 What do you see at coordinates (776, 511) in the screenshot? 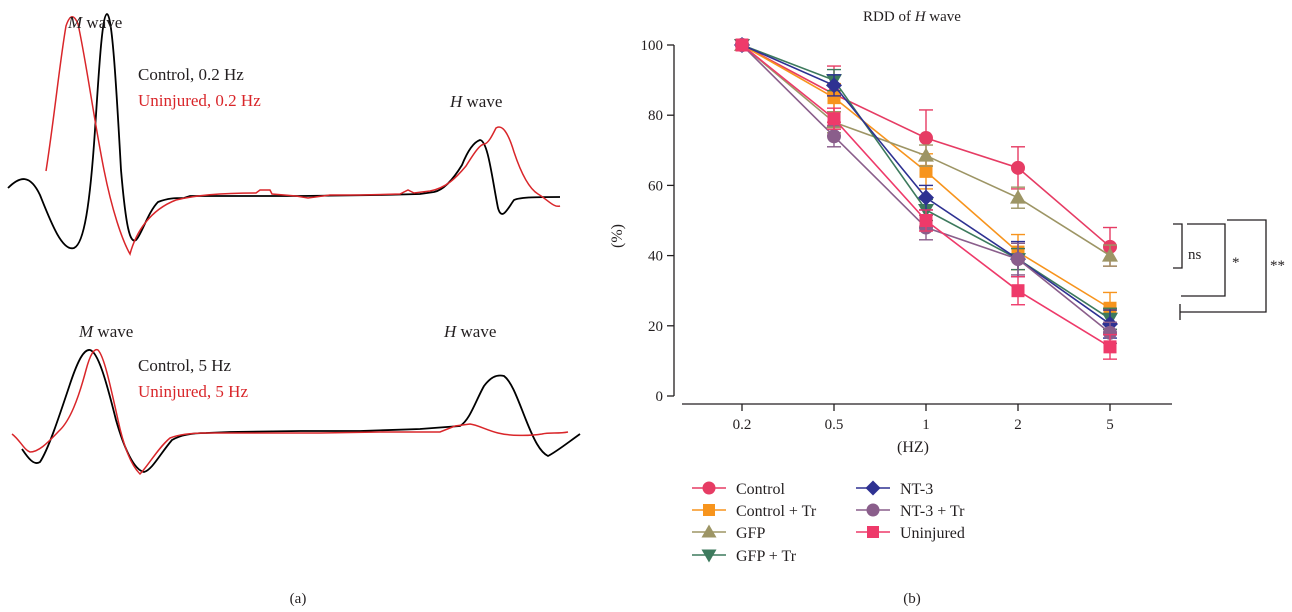
I see `legend-label: Control + Tr` at bounding box center [776, 511].